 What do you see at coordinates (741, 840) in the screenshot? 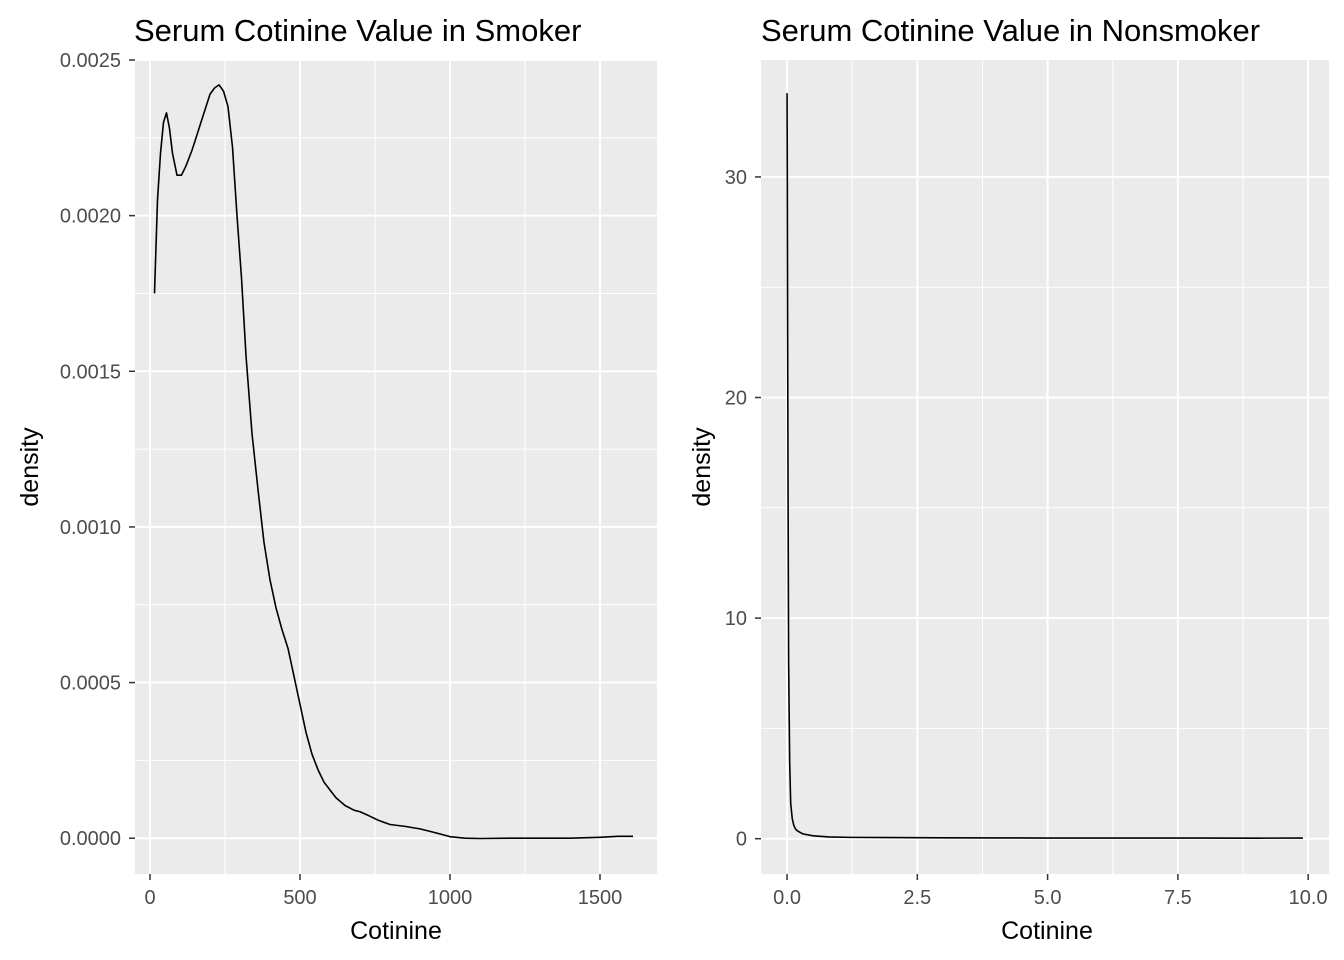
I see `y-tick-label: 0` at bounding box center [741, 840].